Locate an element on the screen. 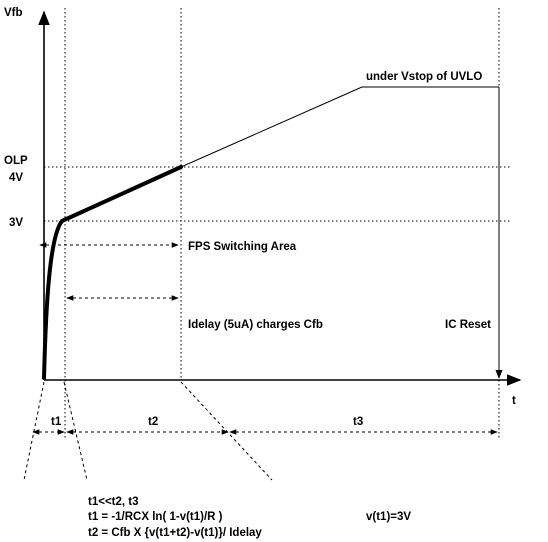 This screenshot has height=542, width=548. proj-t2 is located at coordinates (226, 431).